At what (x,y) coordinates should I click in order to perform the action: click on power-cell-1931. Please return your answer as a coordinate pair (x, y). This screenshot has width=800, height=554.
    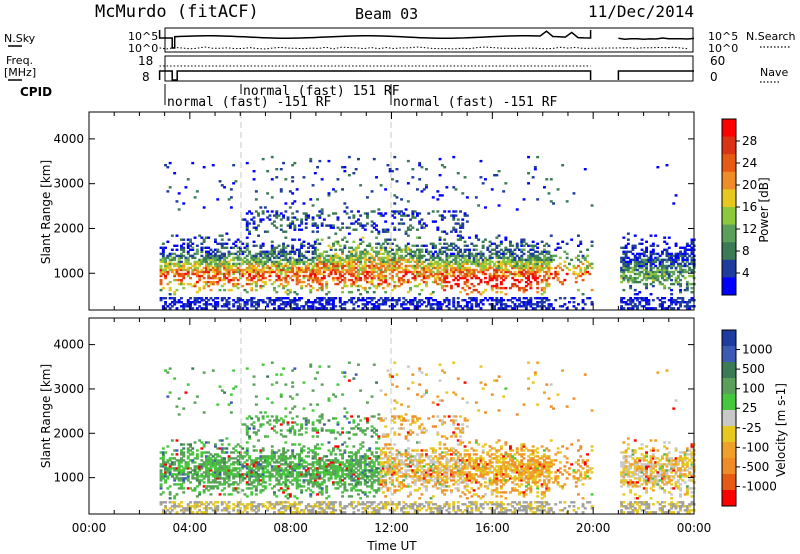
    Looking at the image, I should click on (395, 288).